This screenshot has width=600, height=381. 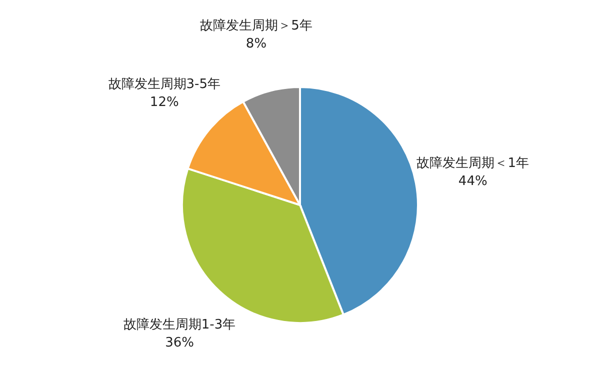 I want to click on slice-label: 故障发生周期1-3年, so click(x=179, y=324).